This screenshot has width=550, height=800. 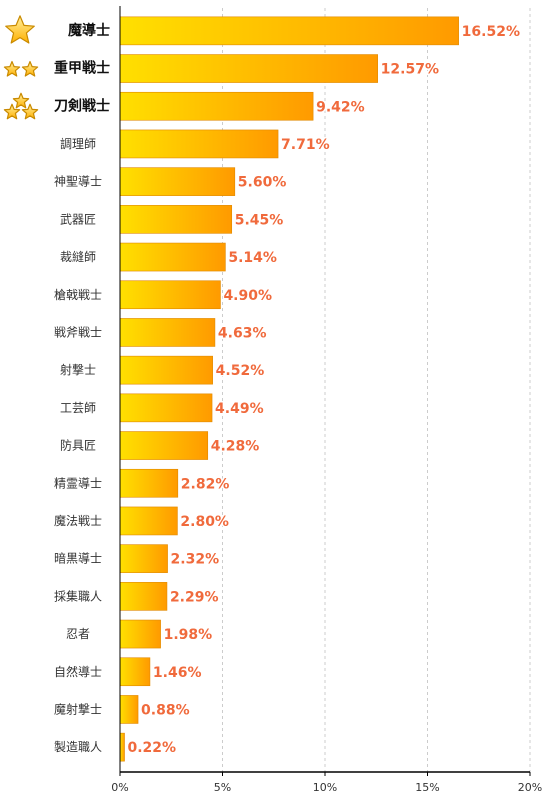 I want to click on x-tick-label: 0%, so click(x=119, y=787).